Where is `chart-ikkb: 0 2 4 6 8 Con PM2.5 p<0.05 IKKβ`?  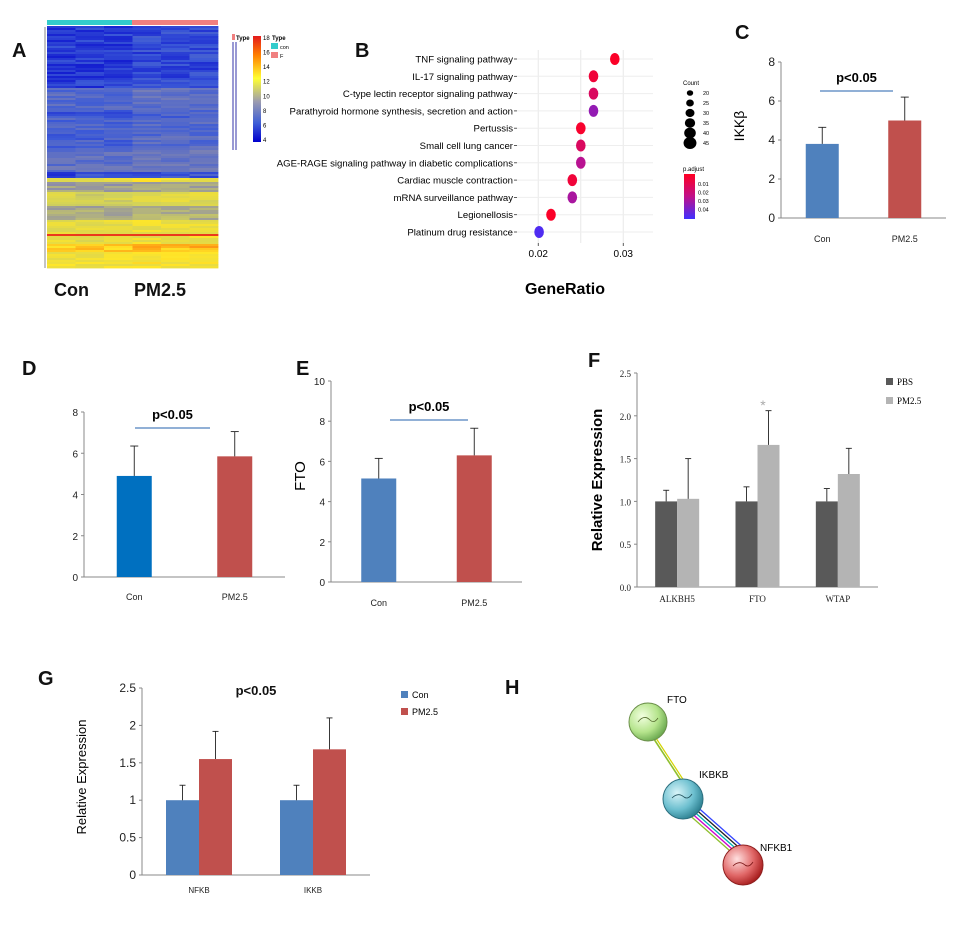 chart-ikkb: 0 2 4 6 8 Con PM2.5 p<0.05 IKKβ is located at coordinates (838, 149).